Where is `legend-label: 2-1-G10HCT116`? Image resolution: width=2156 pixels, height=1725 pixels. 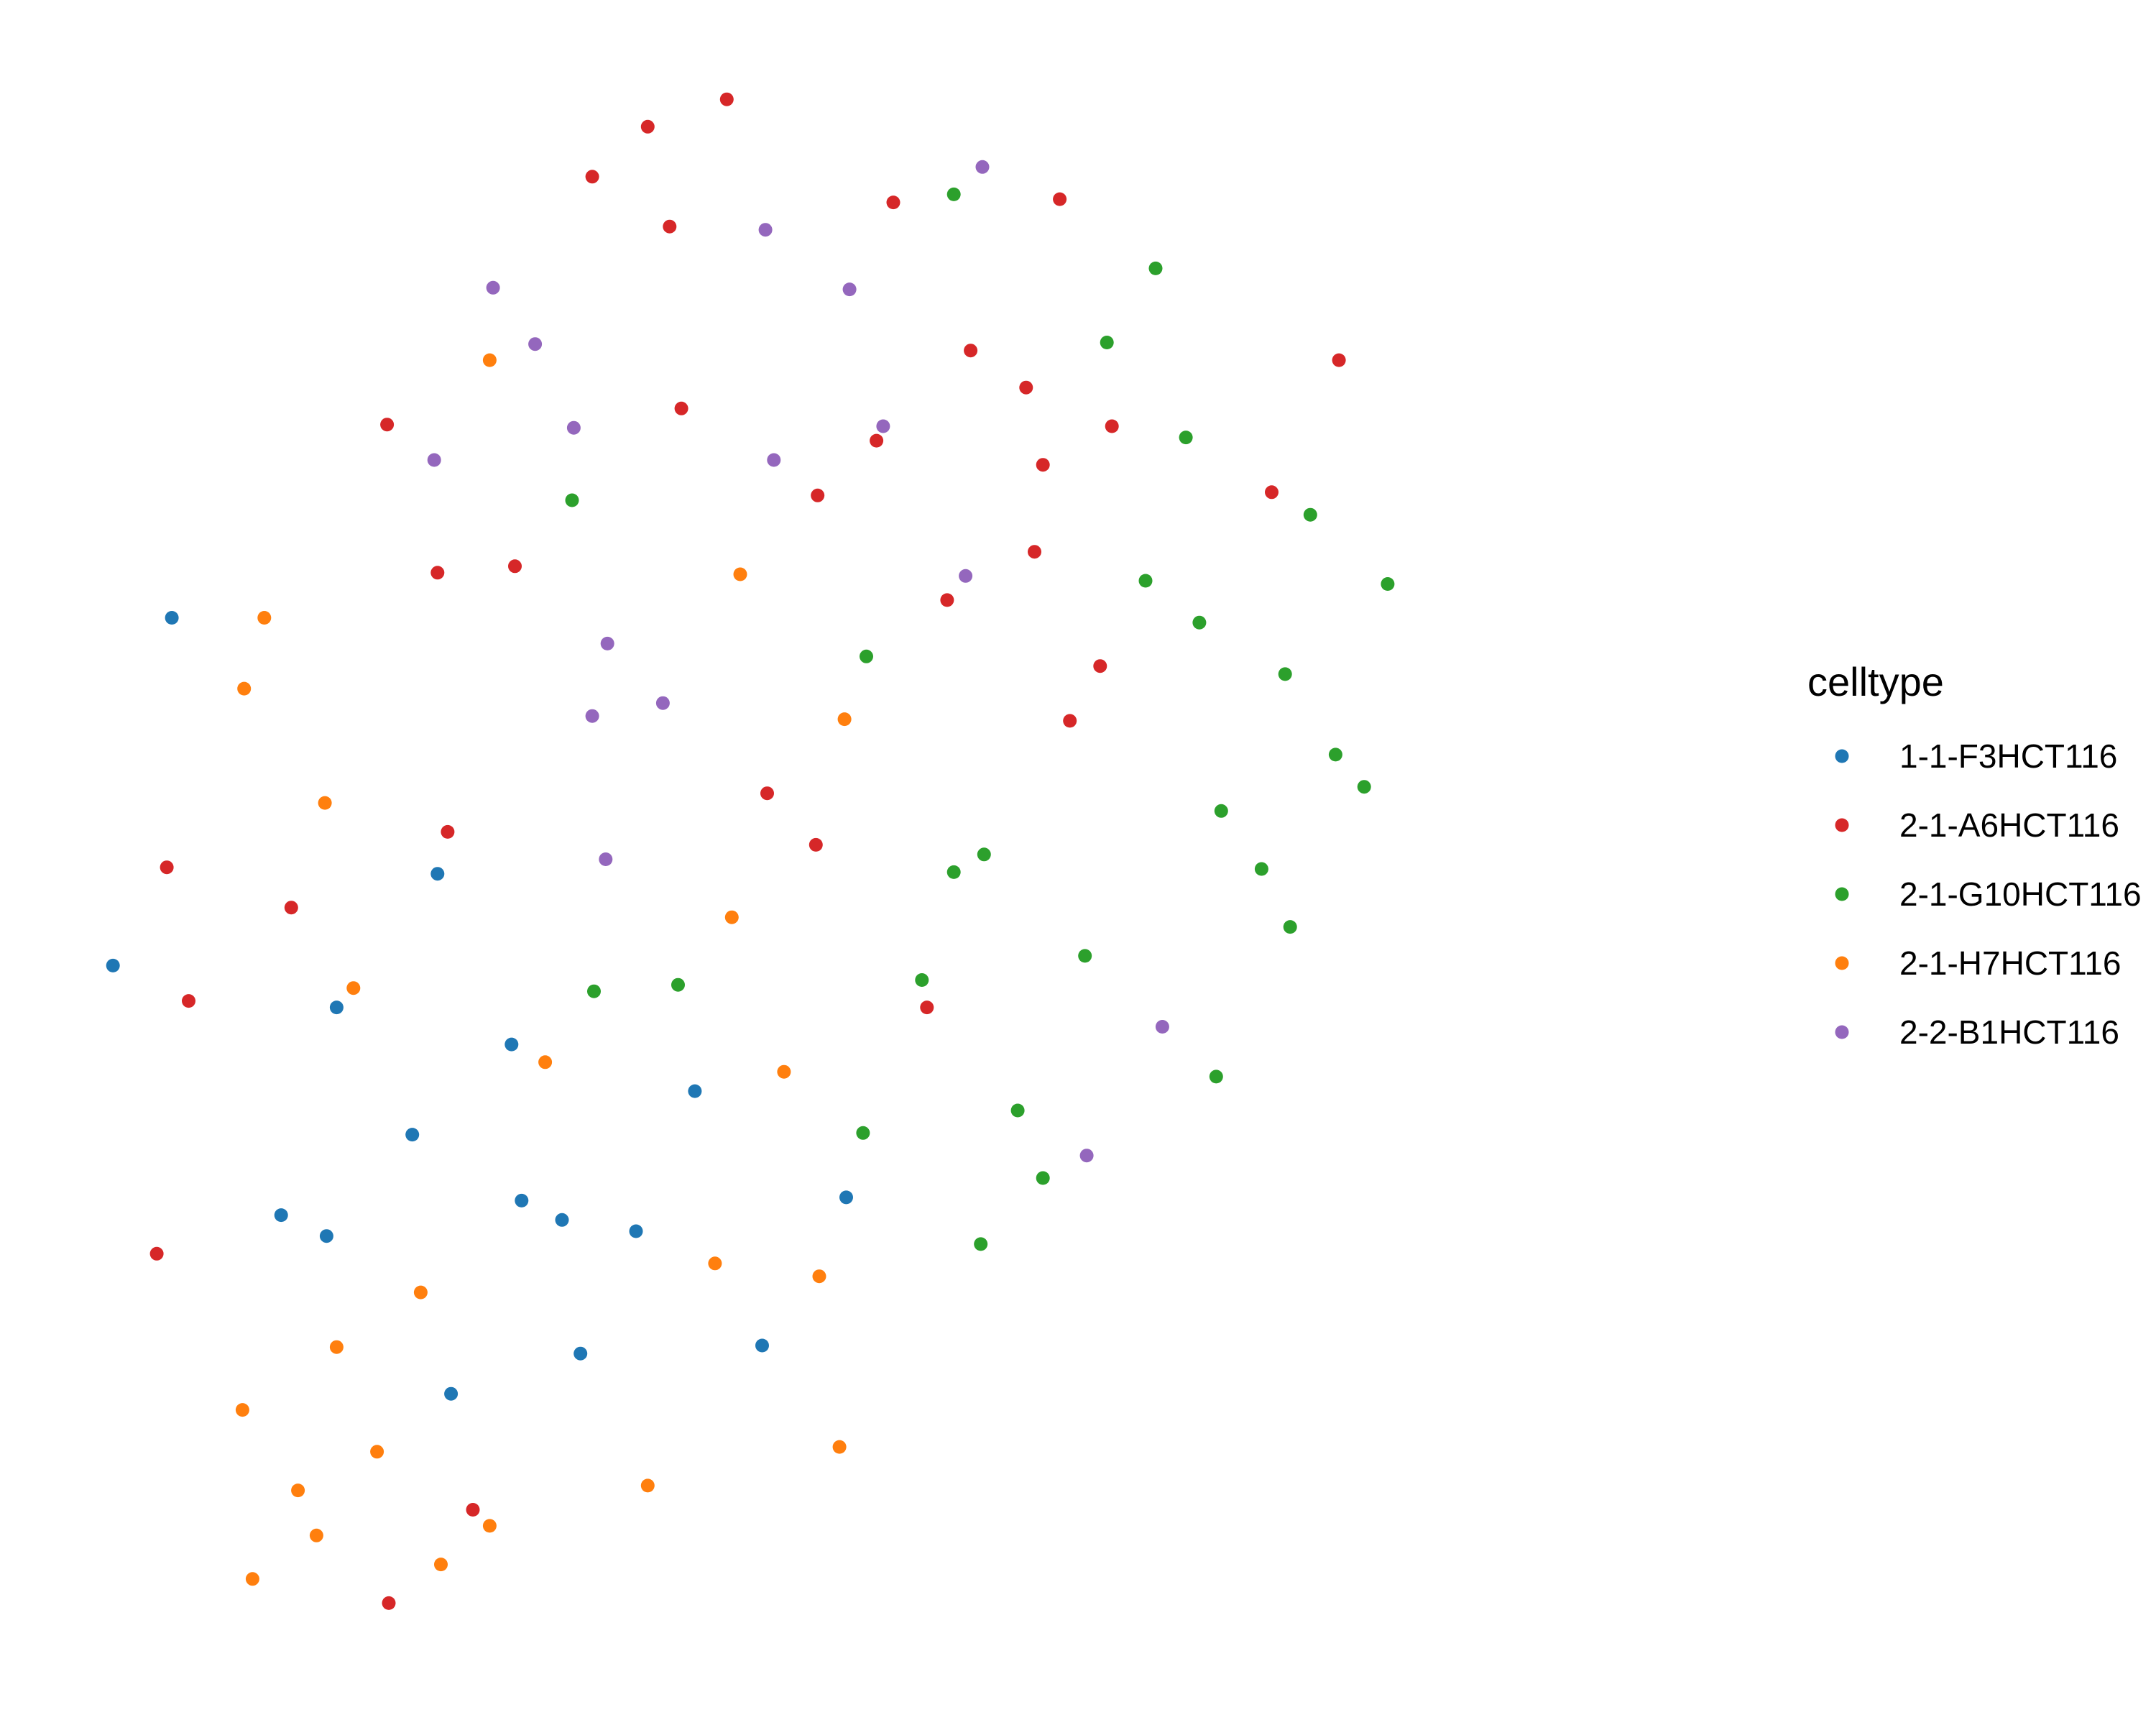
legend-label: 2-1-G10HCT116 is located at coordinates (2020, 894).